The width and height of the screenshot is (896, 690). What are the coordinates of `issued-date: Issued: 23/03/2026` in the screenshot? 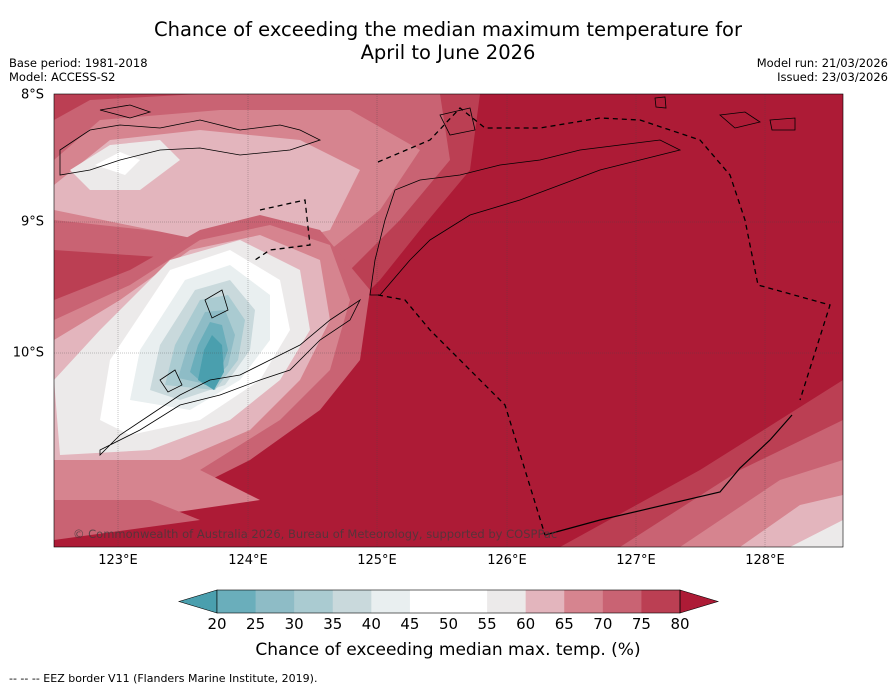 It's located at (832, 77).